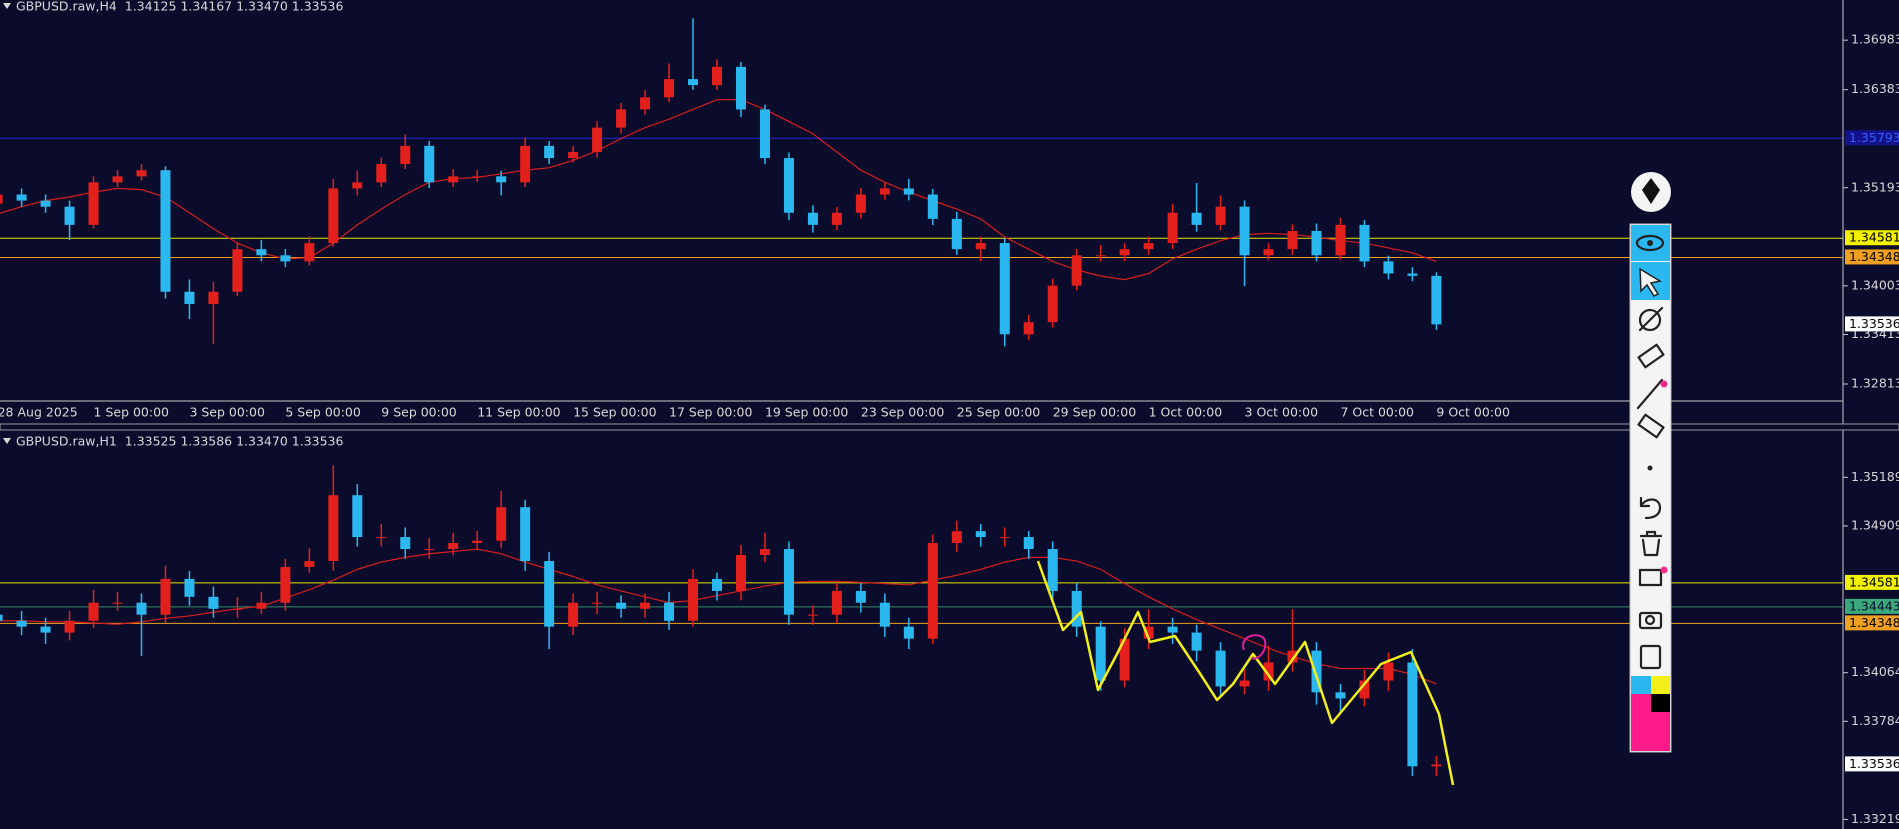 The width and height of the screenshot is (1899, 829). What do you see at coordinates (1875, 383) in the screenshot?
I see `y-tick-label: 1.32813` at bounding box center [1875, 383].